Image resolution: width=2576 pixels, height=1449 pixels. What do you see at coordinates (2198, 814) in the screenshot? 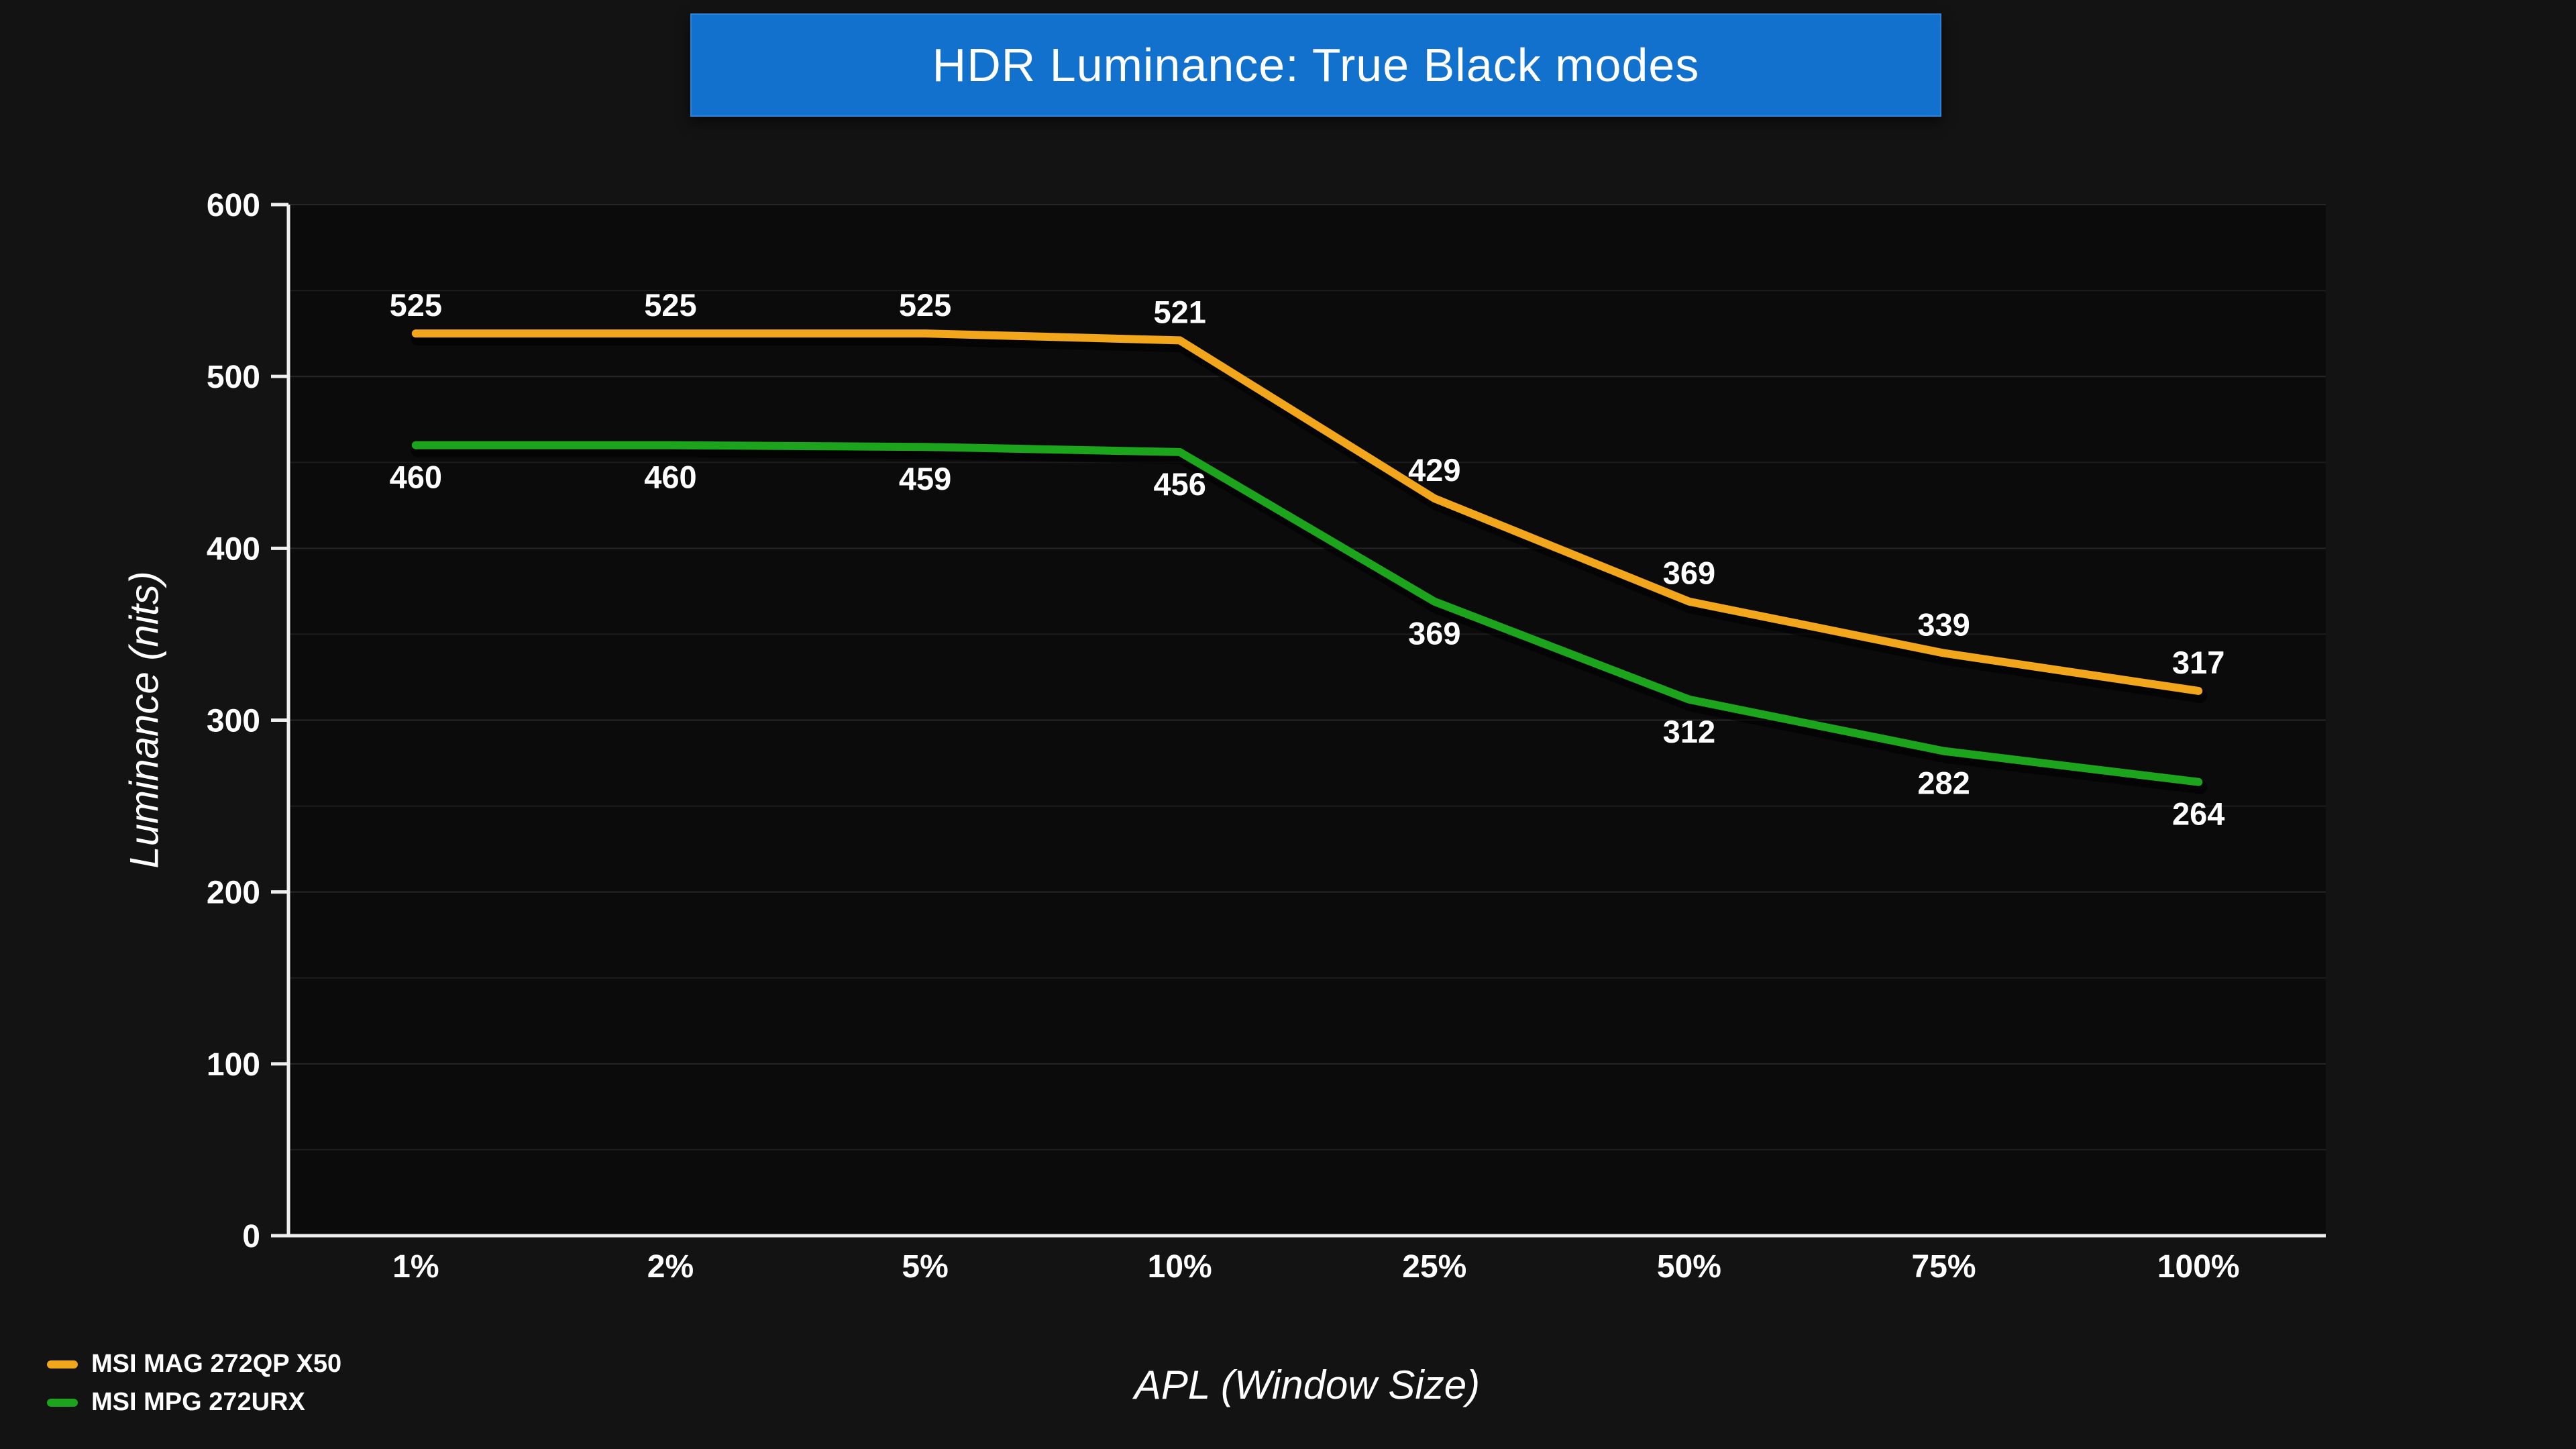
I see `svg-text: 264` at bounding box center [2198, 814].